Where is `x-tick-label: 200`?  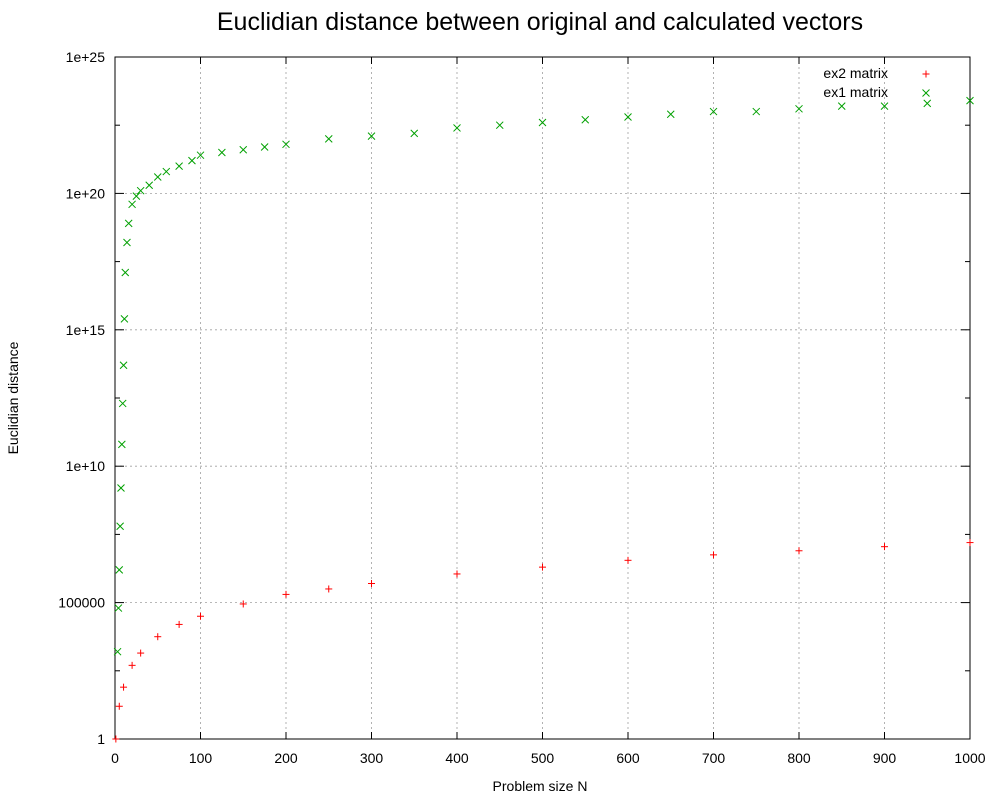 x-tick-label: 200 is located at coordinates (286, 758).